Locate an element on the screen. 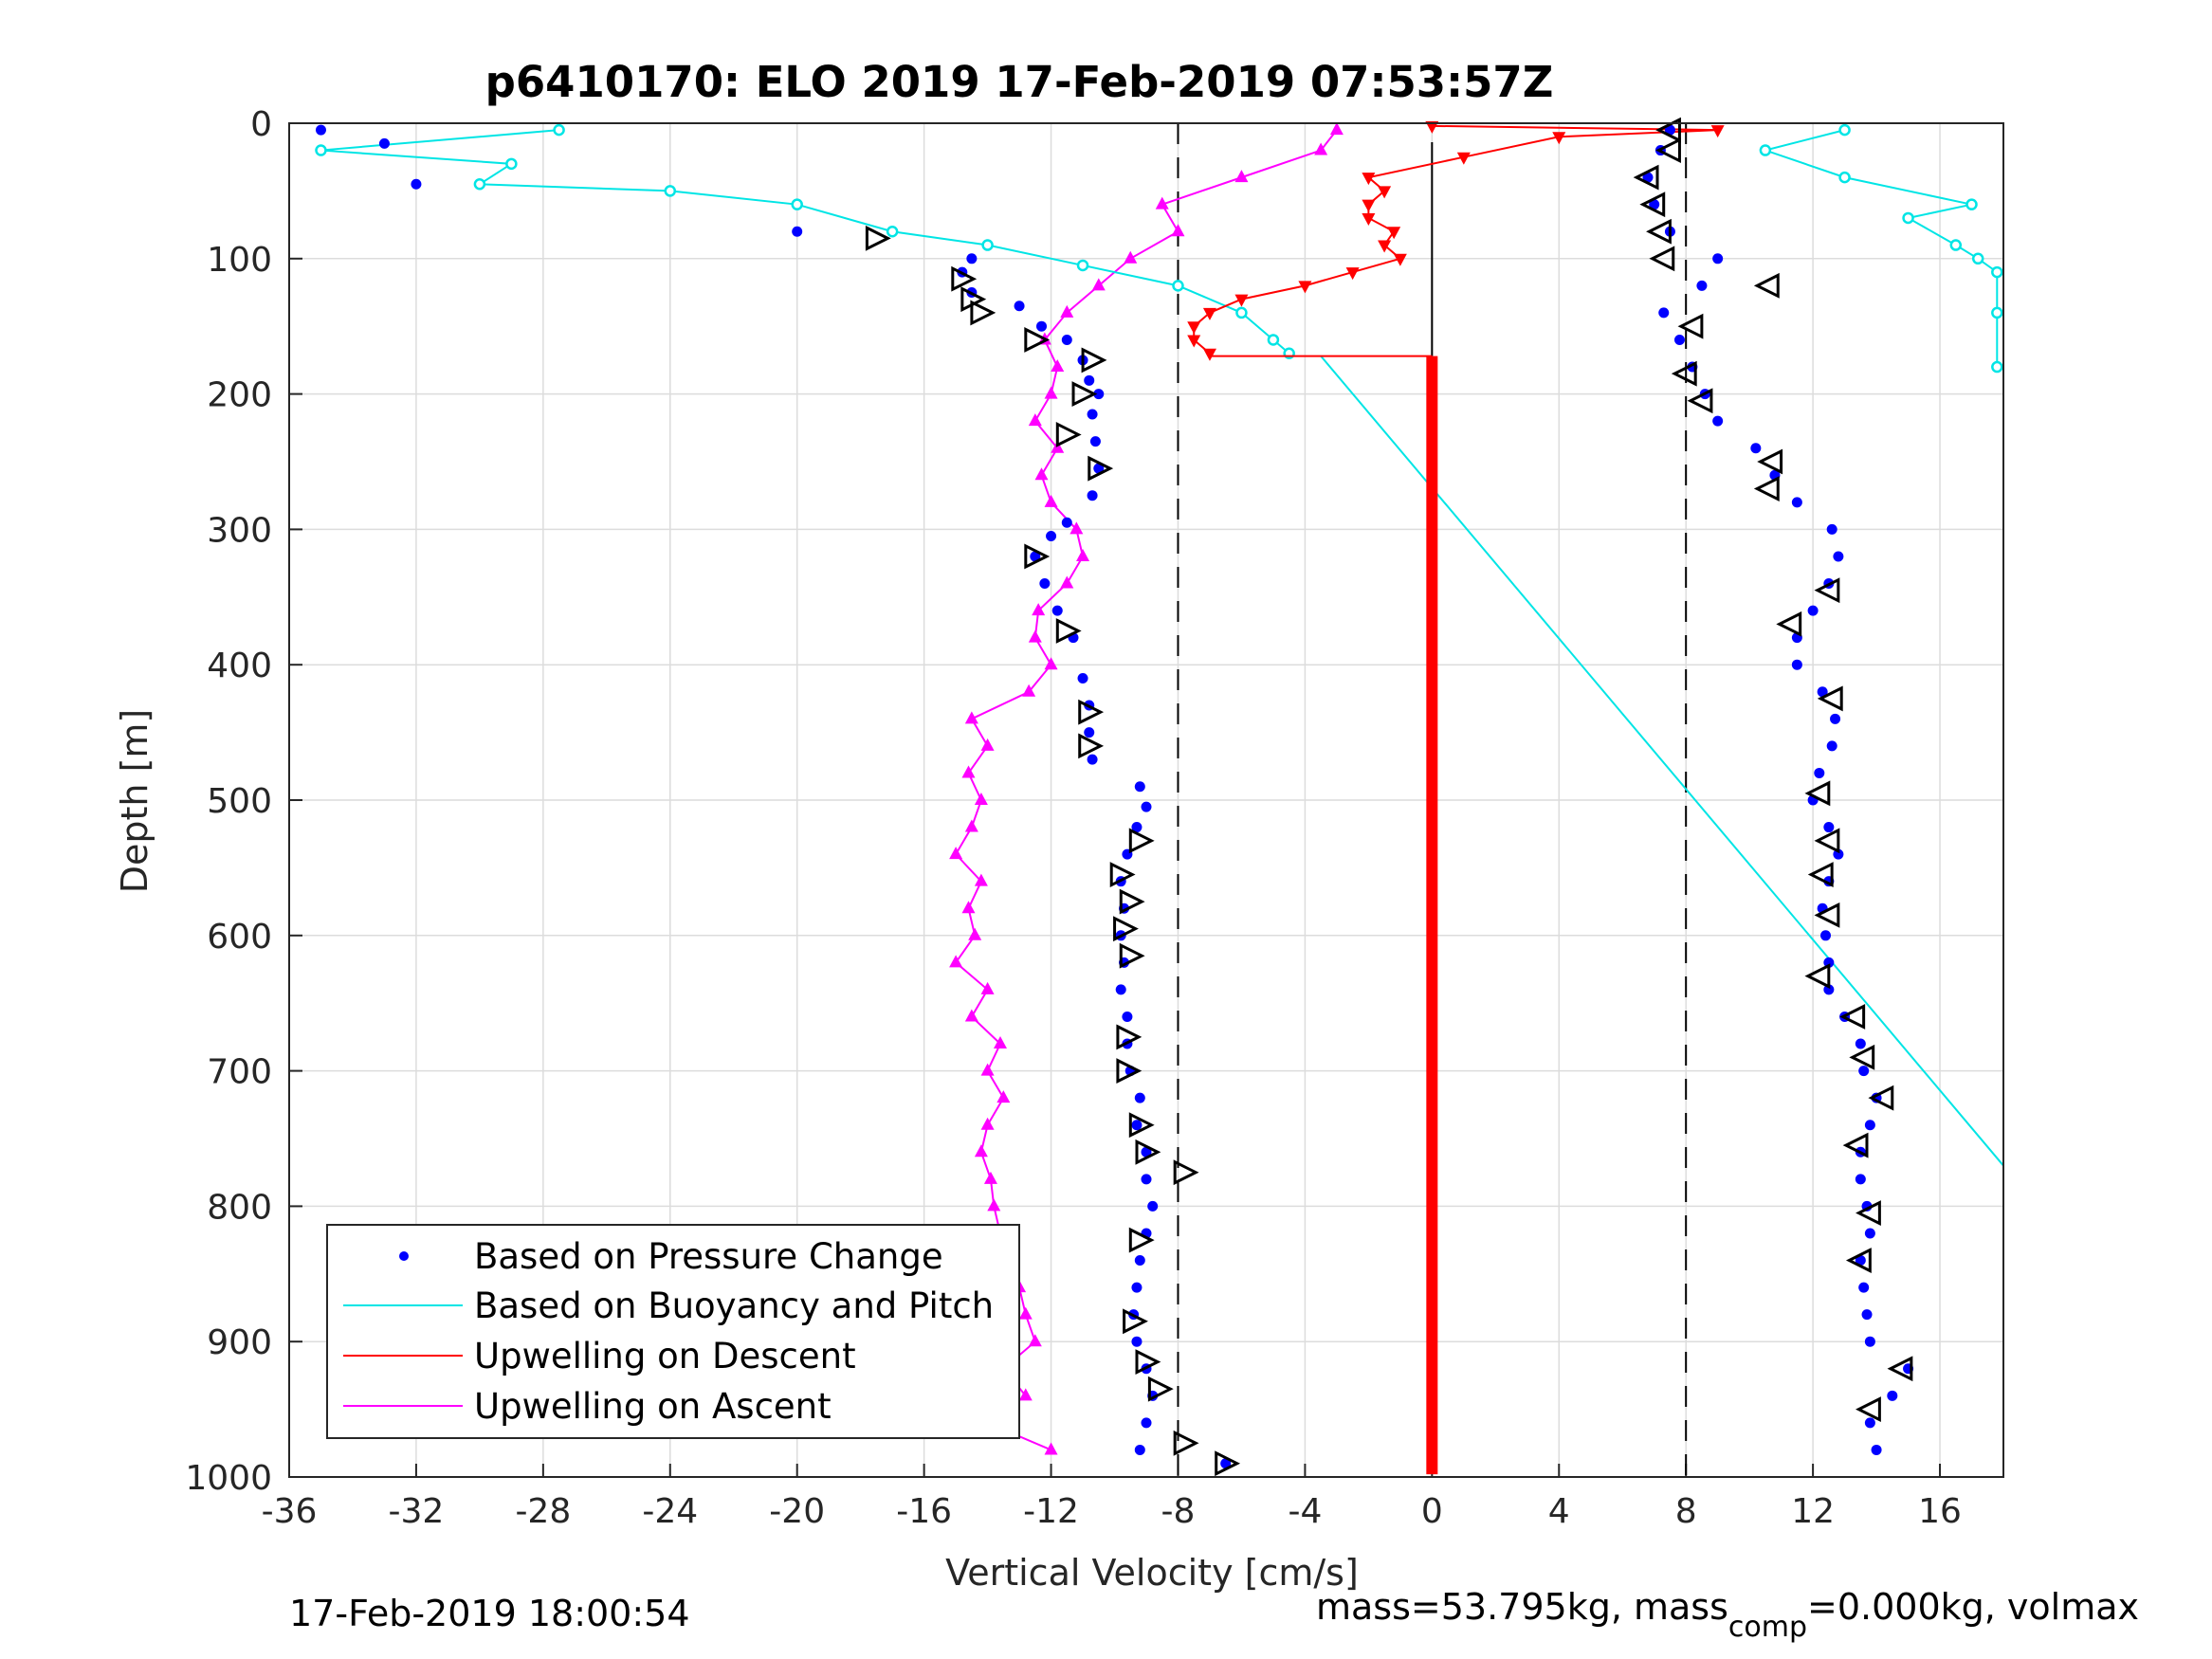 The image size is (2212, 1659). chart-title: p6410170: ELO 2019 17-Feb-2019 07:53:57Z is located at coordinates (1019, 82).